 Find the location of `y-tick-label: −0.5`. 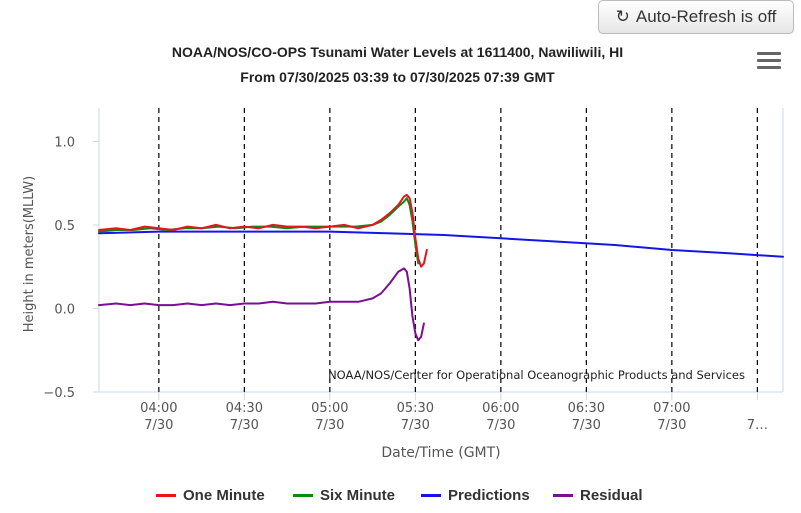

y-tick-label: −0.5 is located at coordinates (59, 393).